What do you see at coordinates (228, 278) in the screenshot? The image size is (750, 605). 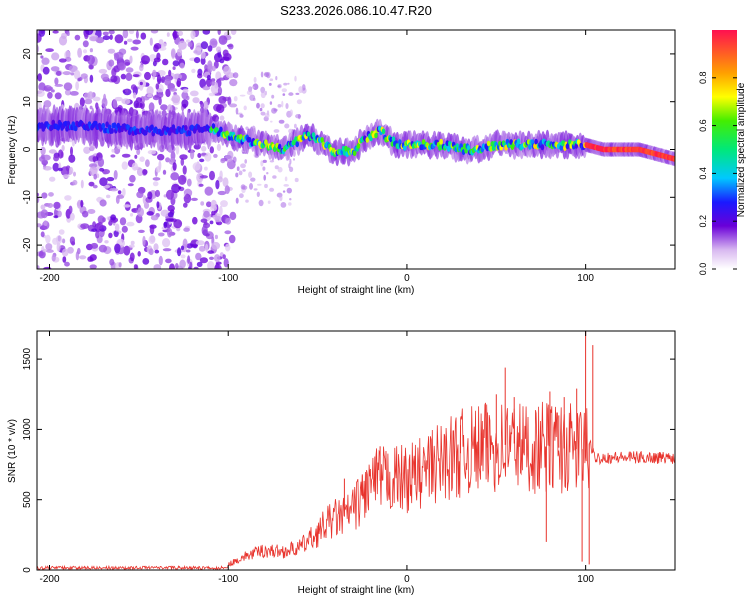 I see `spectrogram-x-tick-label: -100` at bounding box center [228, 278].